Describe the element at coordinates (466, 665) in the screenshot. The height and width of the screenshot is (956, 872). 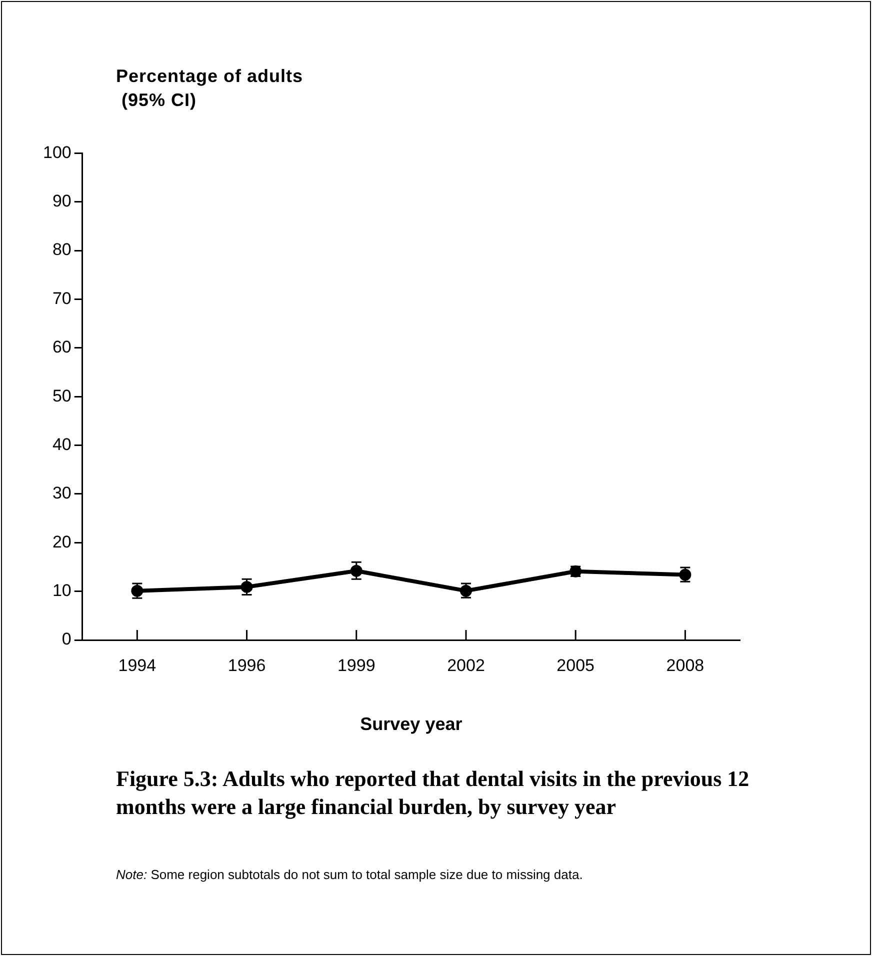
I see `x-tick-label: 2002` at that location.